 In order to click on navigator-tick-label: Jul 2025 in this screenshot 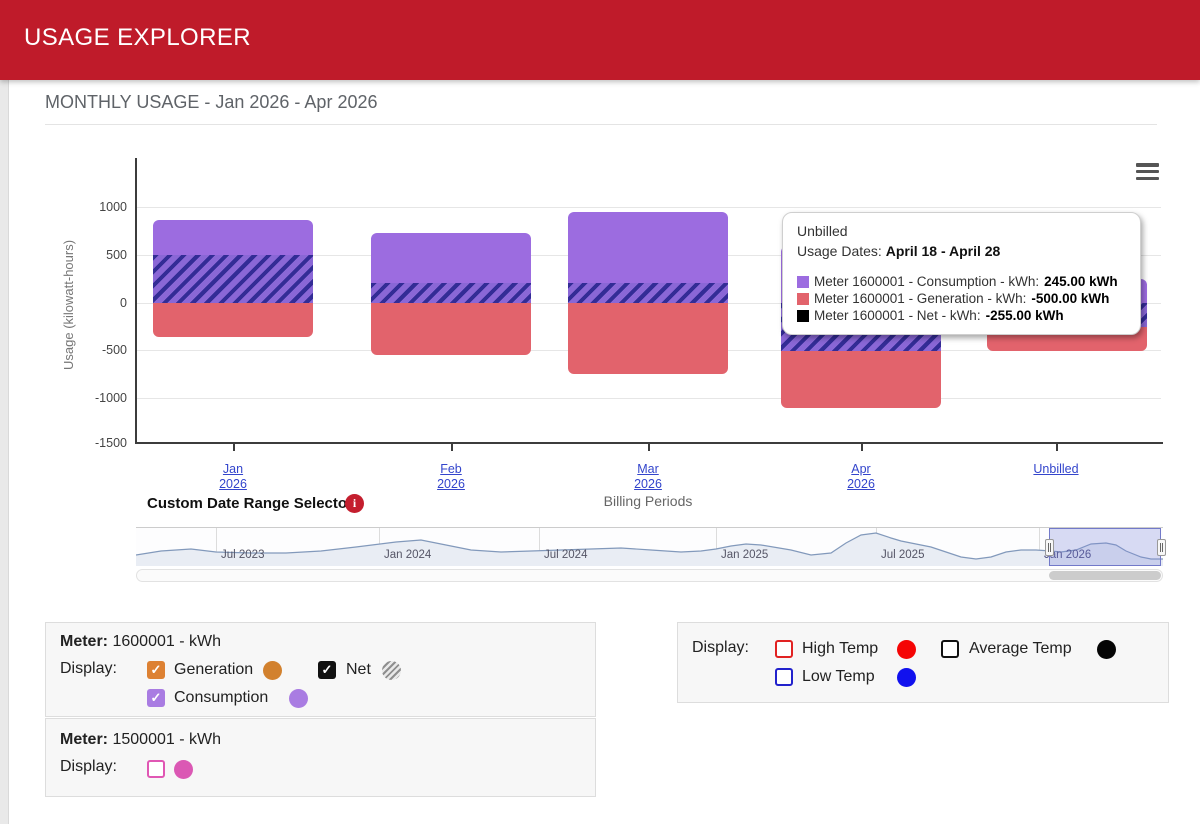, I will do `click(903, 555)`.